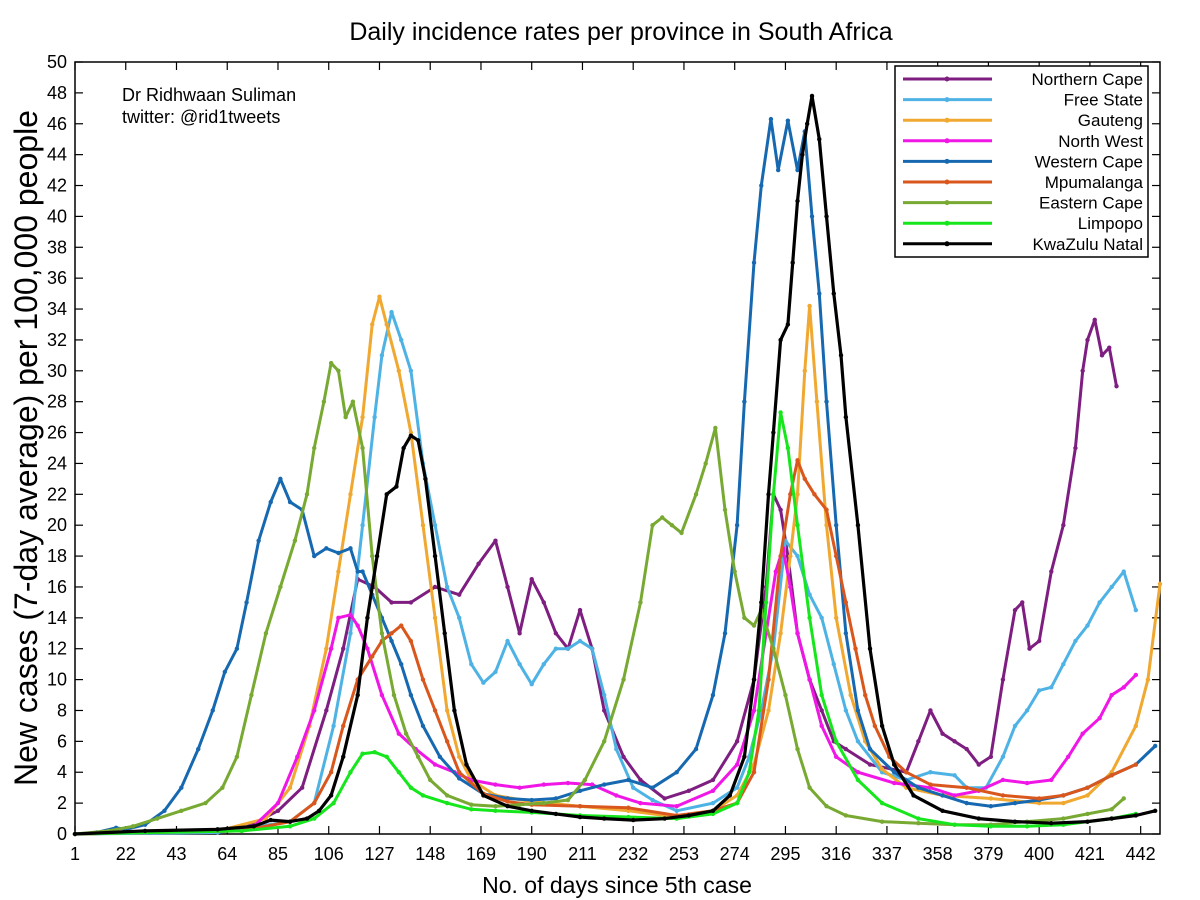 This screenshot has height=900, width=1200. I want to click on x-tick-label: 127, so click(379, 854).